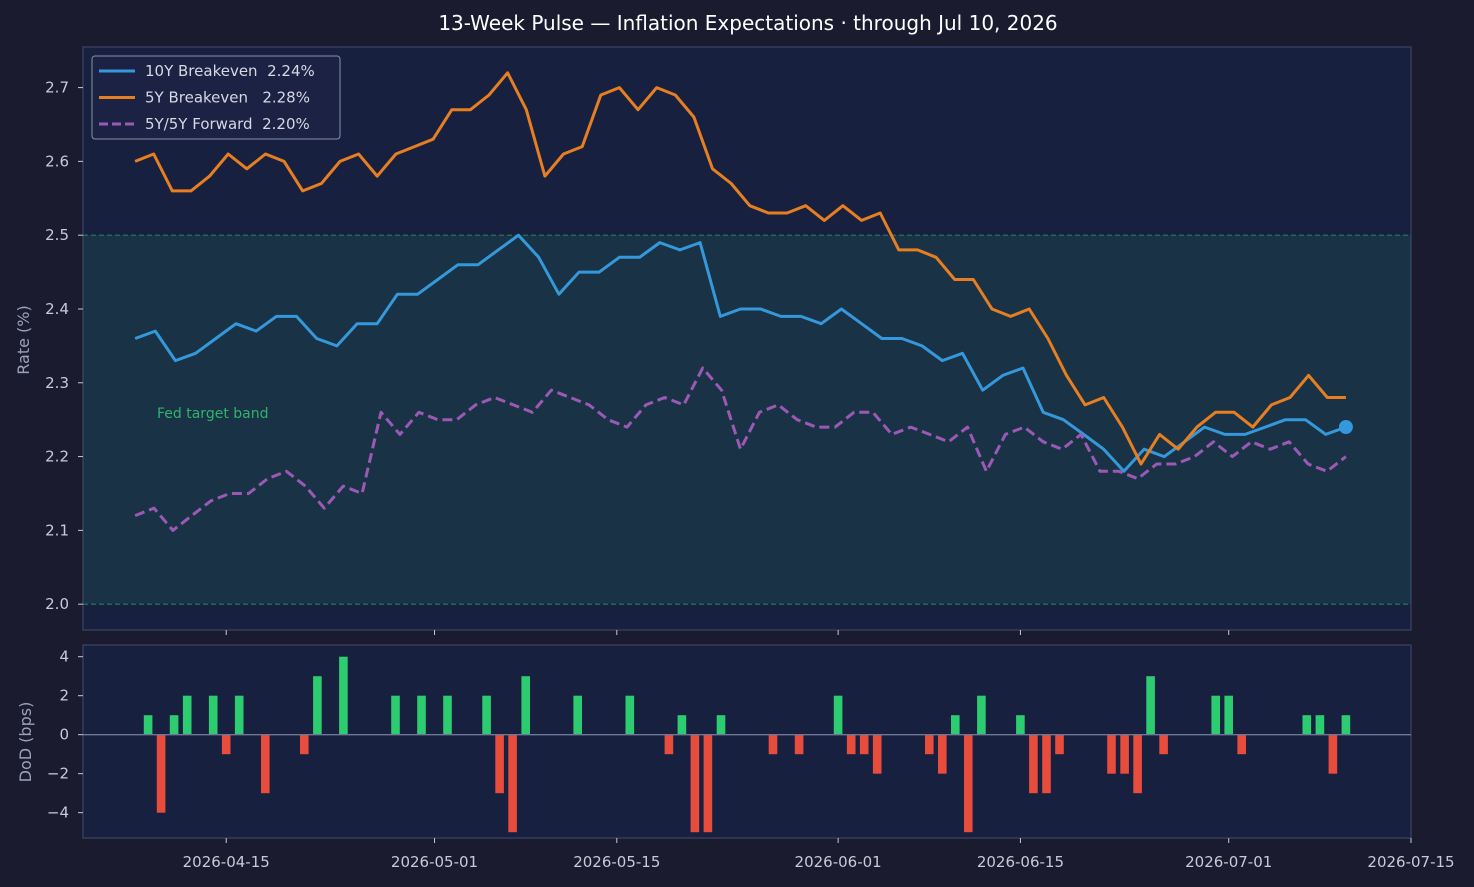  Describe the element at coordinates (64, 346) in the screenshot. I see `rate-y-ticks: 2.0 2.1 2.2 2.3 2.4 2.5 2.6 2.7` at that location.